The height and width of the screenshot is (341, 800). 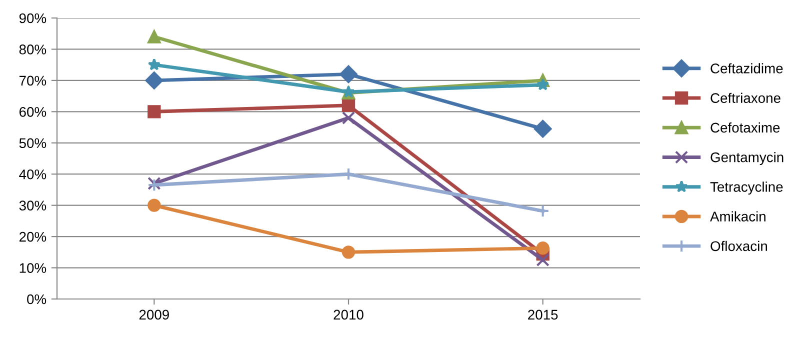 I want to click on legend-label: Gentamycin, so click(x=747, y=158).